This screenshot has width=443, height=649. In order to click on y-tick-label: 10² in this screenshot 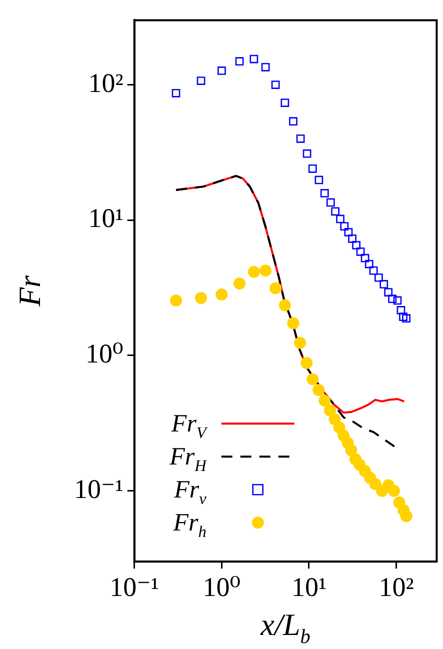, I will do `click(106, 83)`.